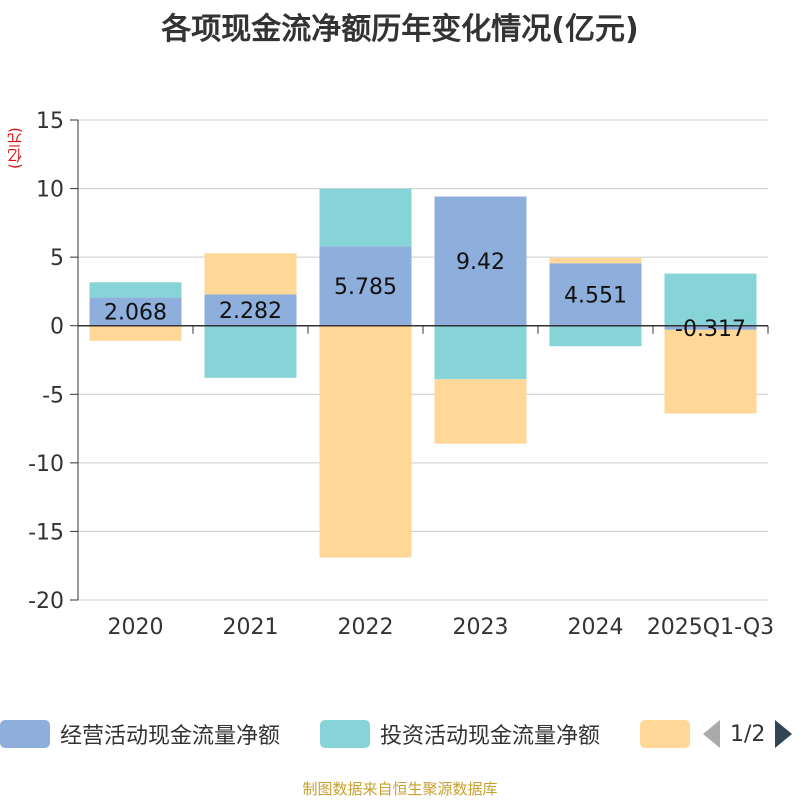 The width and height of the screenshot is (800, 800). I want to click on data-label: 5.785, so click(365, 287).